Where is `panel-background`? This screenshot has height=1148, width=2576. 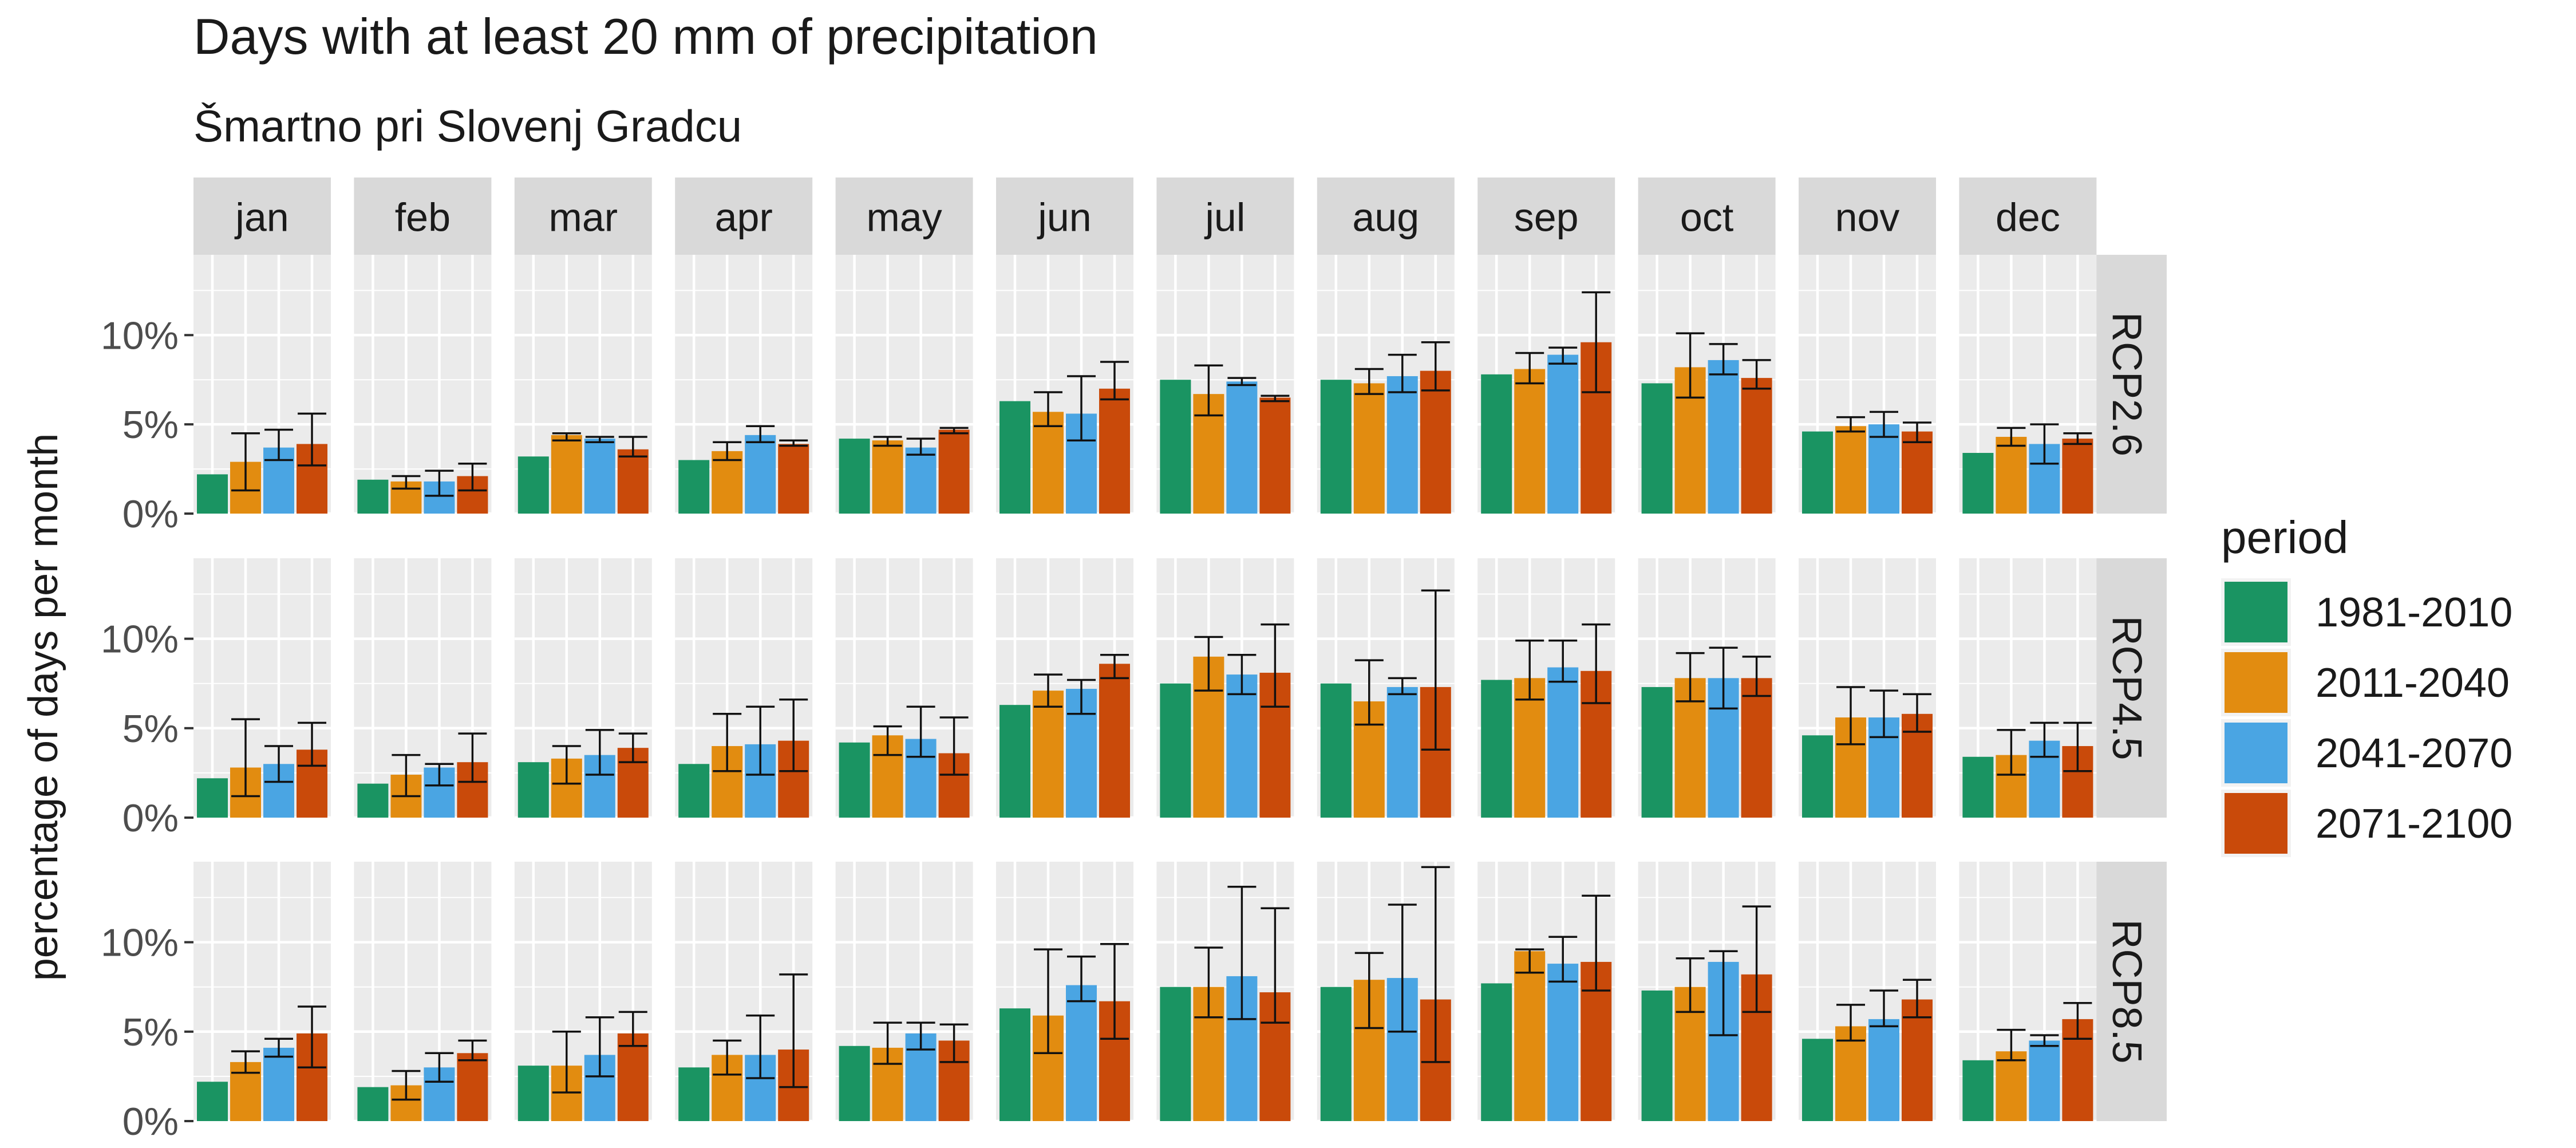 panel-background is located at coordinates (423, 385).